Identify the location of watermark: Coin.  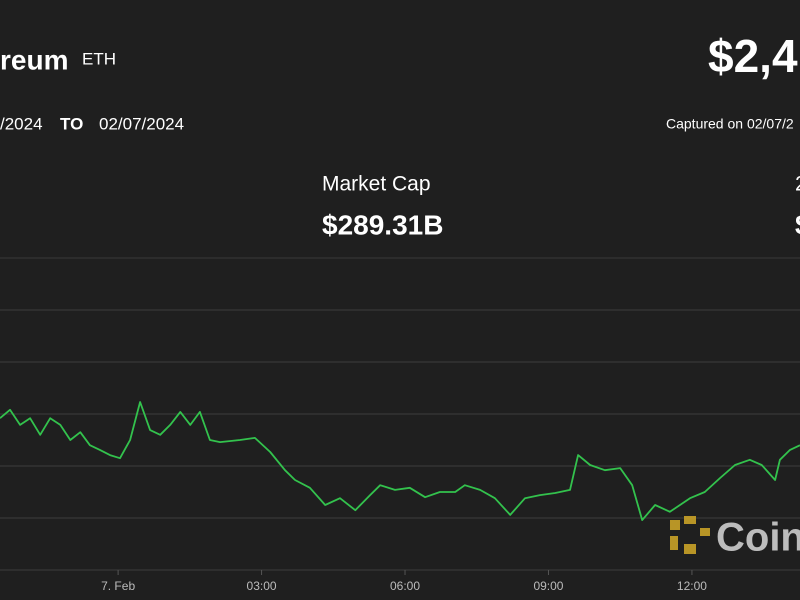
(758, 538).